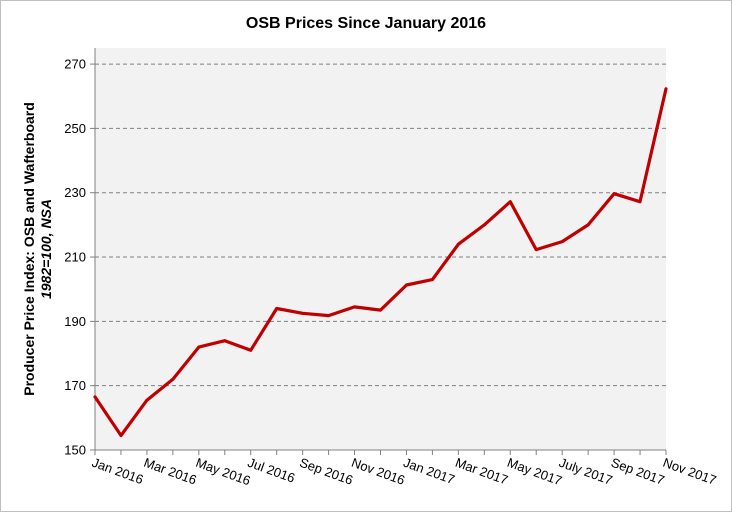 The image size is (732, 512). Describe the element at coordinates (428, 471) in the screenshot. I see `x-tick-label: Jan 2017` at that location.